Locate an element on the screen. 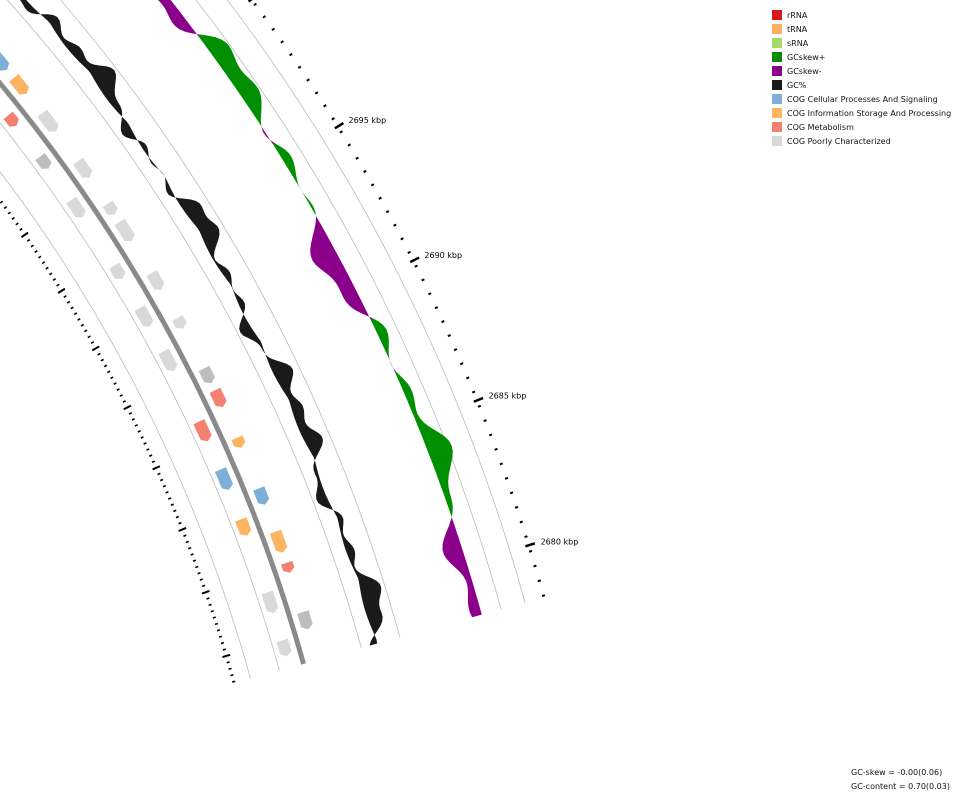  legend-item-trna: tRNA is located at coordinates (861, 29).